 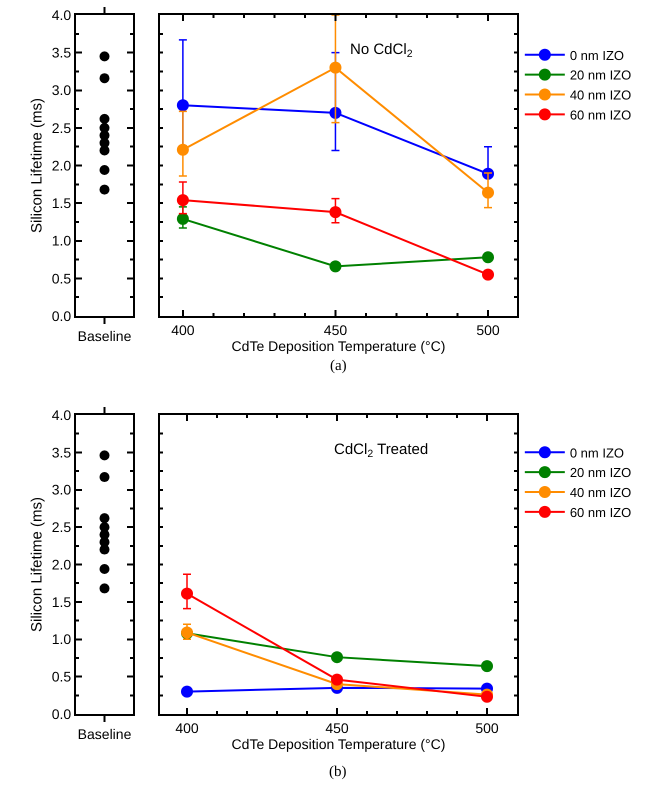 I want to click on annotation: No CdCl$_{2}$, so click(x=381, y=50).